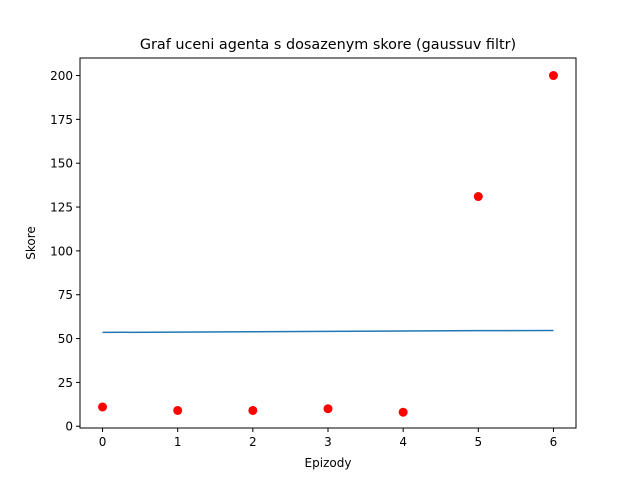  Describe the element at coordinates (554, 442) in the screenshot. I see `x-tick-label: 6` at that location.